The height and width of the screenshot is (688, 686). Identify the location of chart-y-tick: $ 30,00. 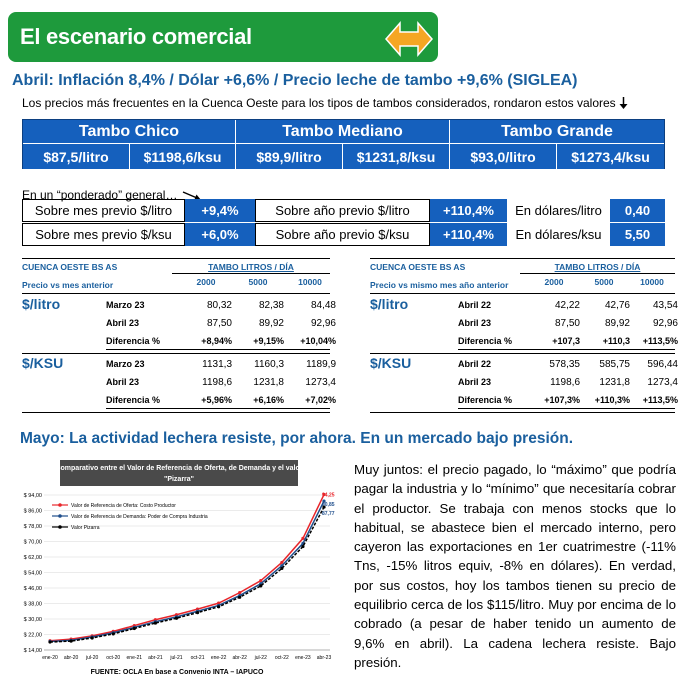
(33, 620).